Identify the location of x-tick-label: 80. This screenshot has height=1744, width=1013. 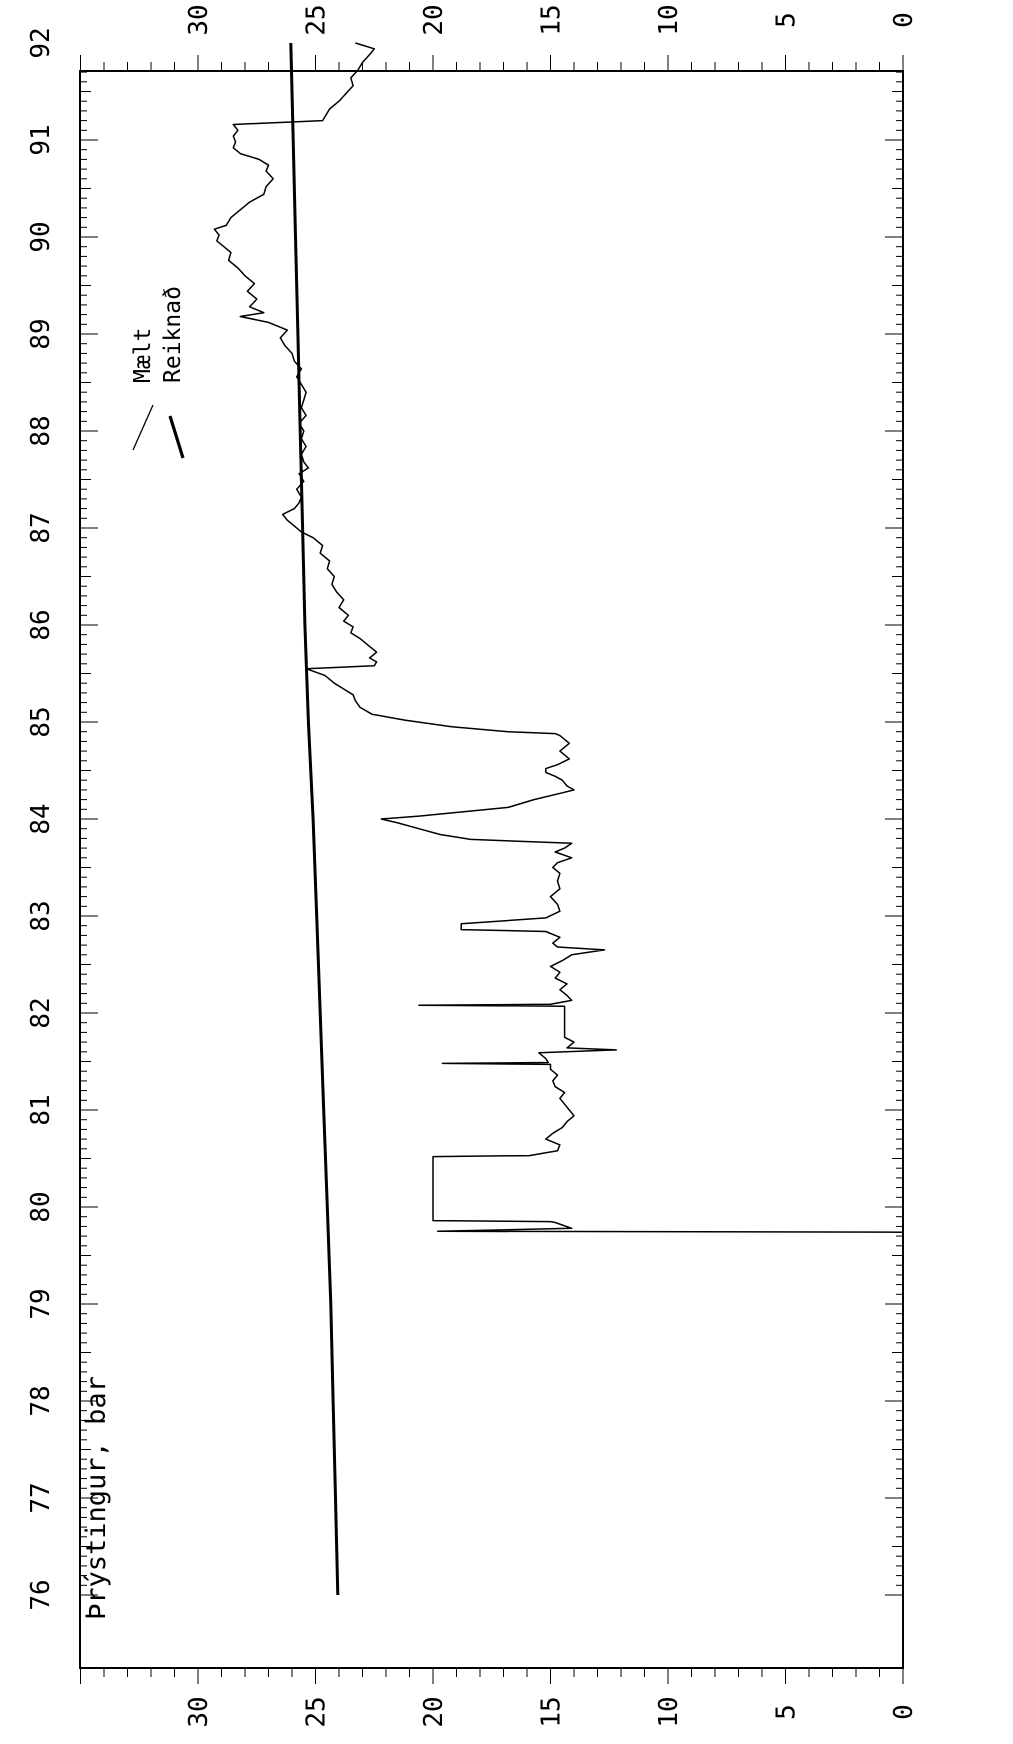
(41, 1206).